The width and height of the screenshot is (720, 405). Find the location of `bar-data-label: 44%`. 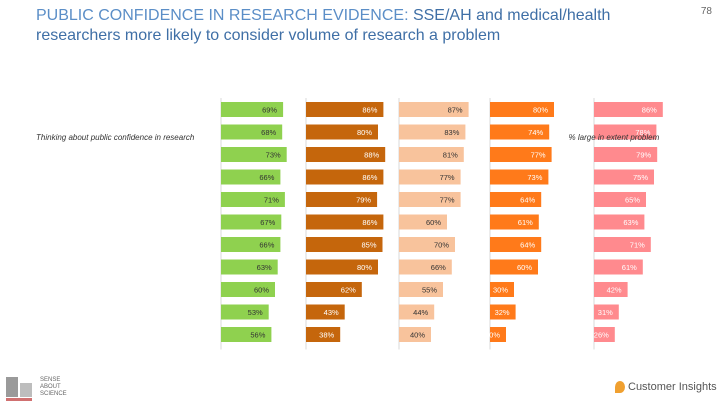

bar-data-label: 44% is located at coordinates (420, 312).